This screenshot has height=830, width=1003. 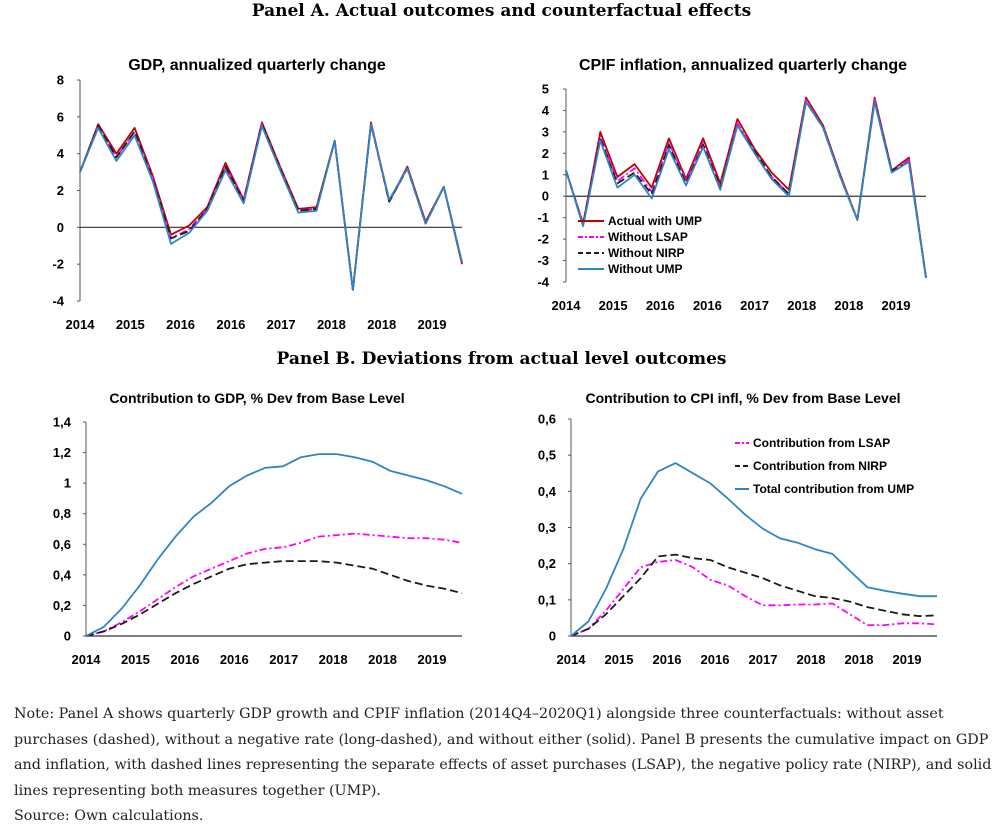 I want to click on gdp_dev-series-lsap, so click(x=274, y=584).